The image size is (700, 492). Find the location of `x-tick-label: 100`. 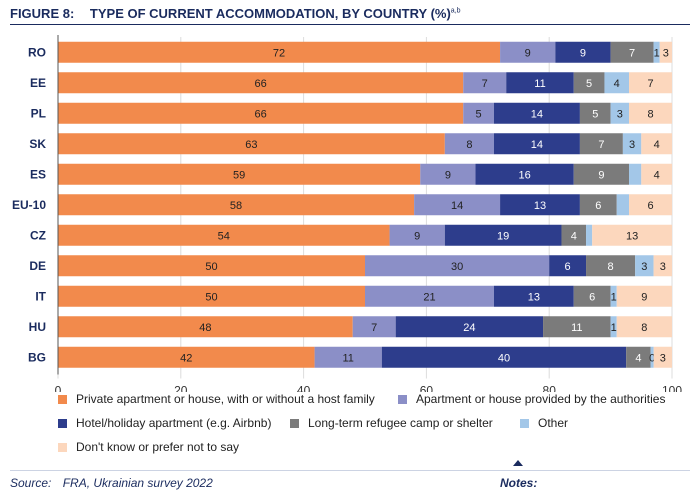

x-tick-label: 100 is located at coordinates (672, 388).